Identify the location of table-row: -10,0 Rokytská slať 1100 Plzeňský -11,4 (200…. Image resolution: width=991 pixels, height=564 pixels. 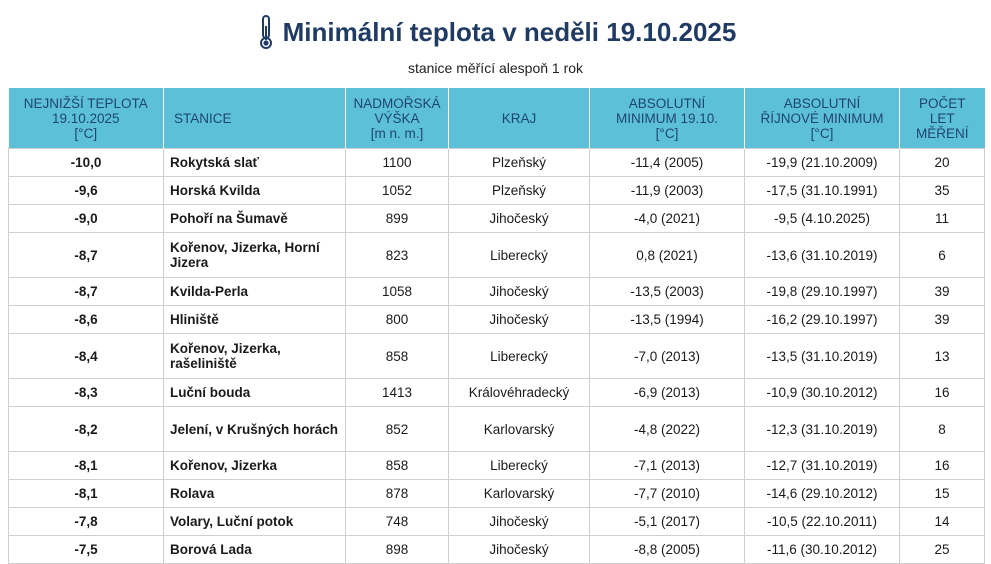
(496, 162).